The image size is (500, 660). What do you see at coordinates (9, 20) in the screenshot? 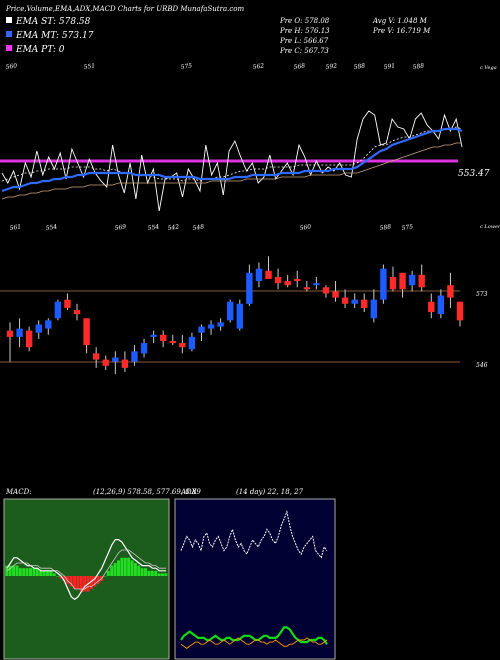
I see `legend-swatch-ema-st` at bounding box center [9, 20].